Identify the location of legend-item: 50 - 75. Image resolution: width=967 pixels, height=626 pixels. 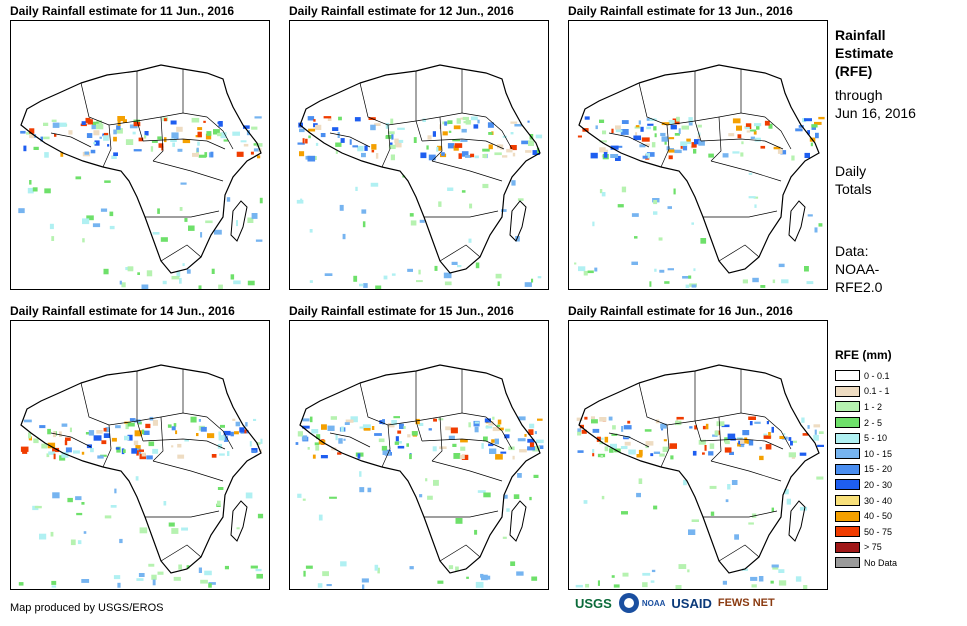
(866, 532).